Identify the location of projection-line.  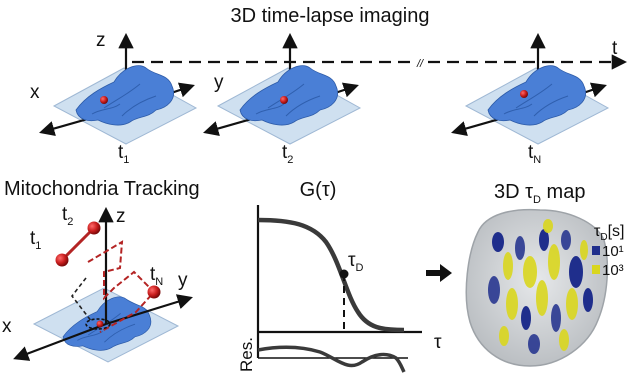
(81, 300).